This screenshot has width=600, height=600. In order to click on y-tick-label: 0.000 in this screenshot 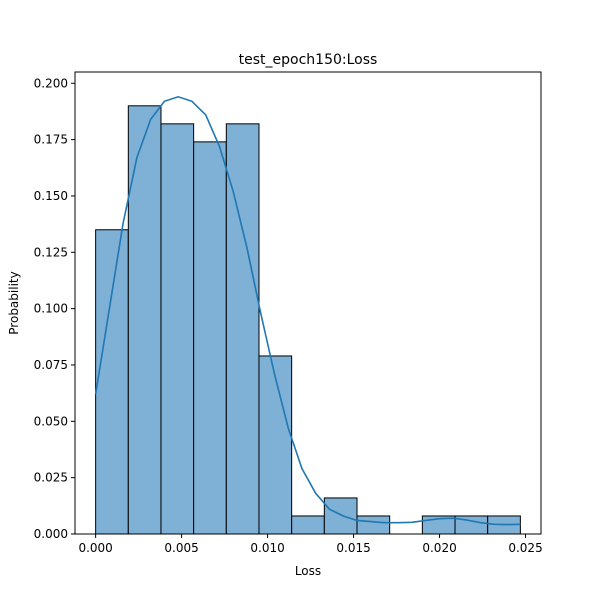, I will do `click(51, 534)`.